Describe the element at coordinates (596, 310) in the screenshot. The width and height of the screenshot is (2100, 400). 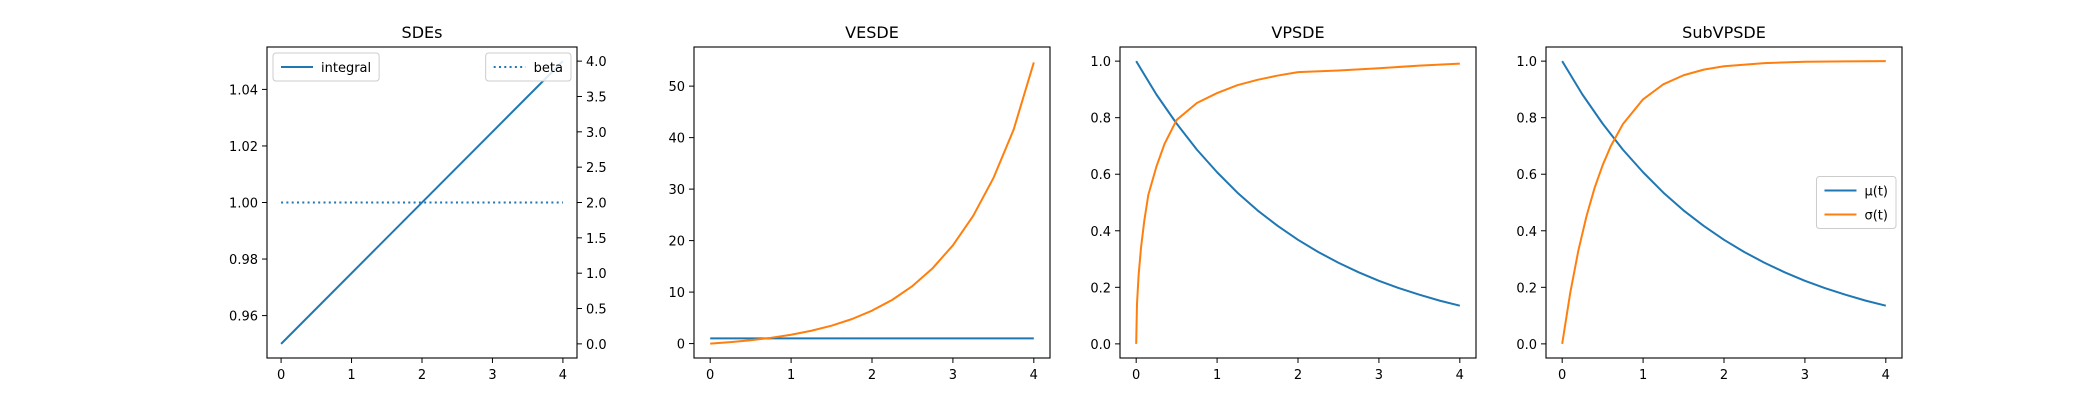
I see `twin-y-tick-label: 0.5` at that location.